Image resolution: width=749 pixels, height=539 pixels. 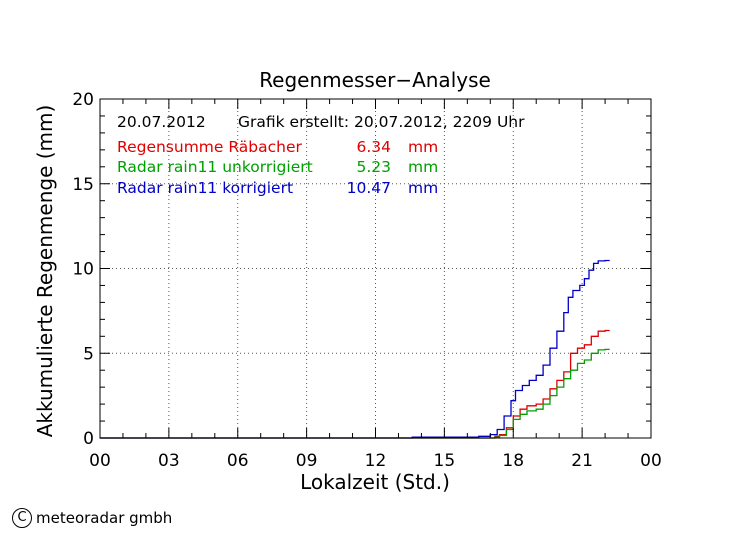 I want to click on x-tick-label: 15, so click(x=445, y=461).